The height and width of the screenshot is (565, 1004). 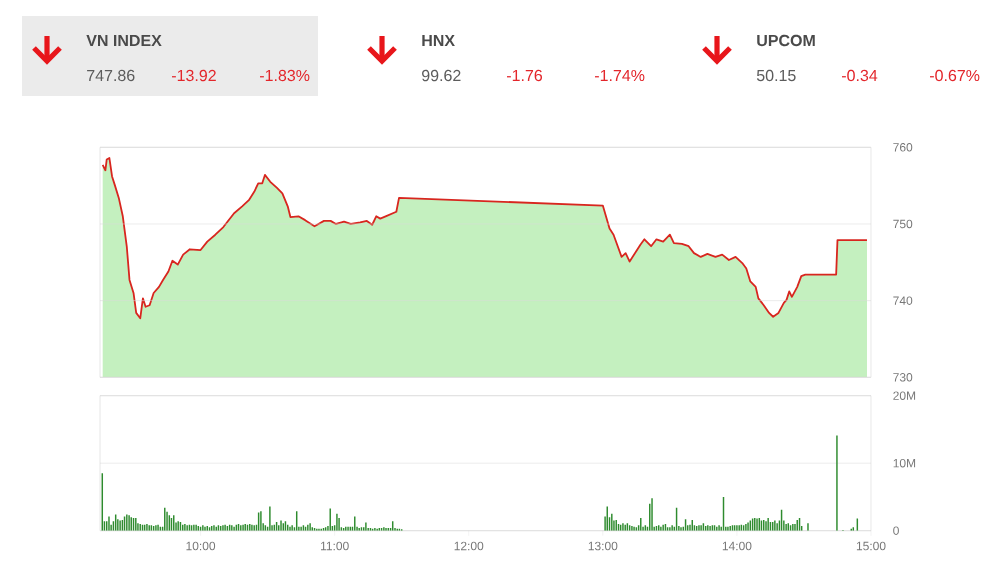 What do you see at coordinates (903, 147) in the screenshot?
I see `y-tick-label: 760` at bounding box center [903, 147].